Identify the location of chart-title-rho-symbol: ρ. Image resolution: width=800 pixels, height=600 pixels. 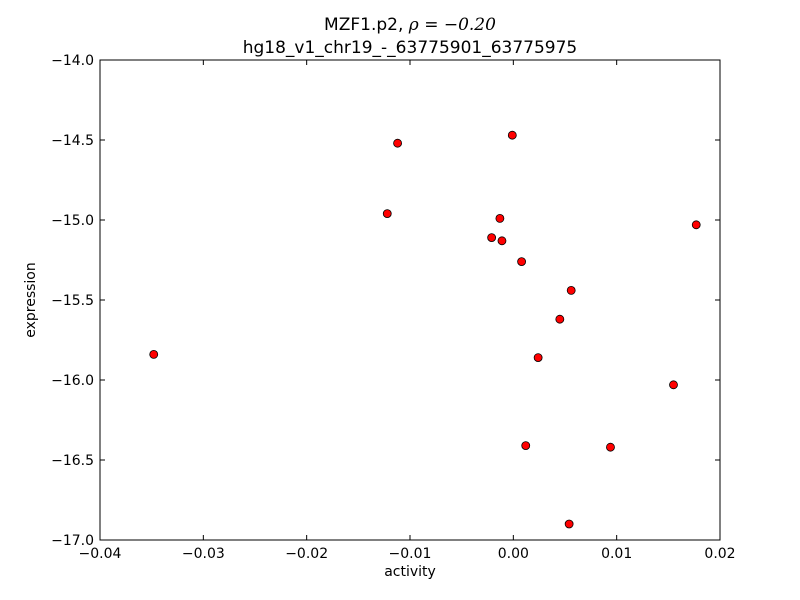
(413, 25).